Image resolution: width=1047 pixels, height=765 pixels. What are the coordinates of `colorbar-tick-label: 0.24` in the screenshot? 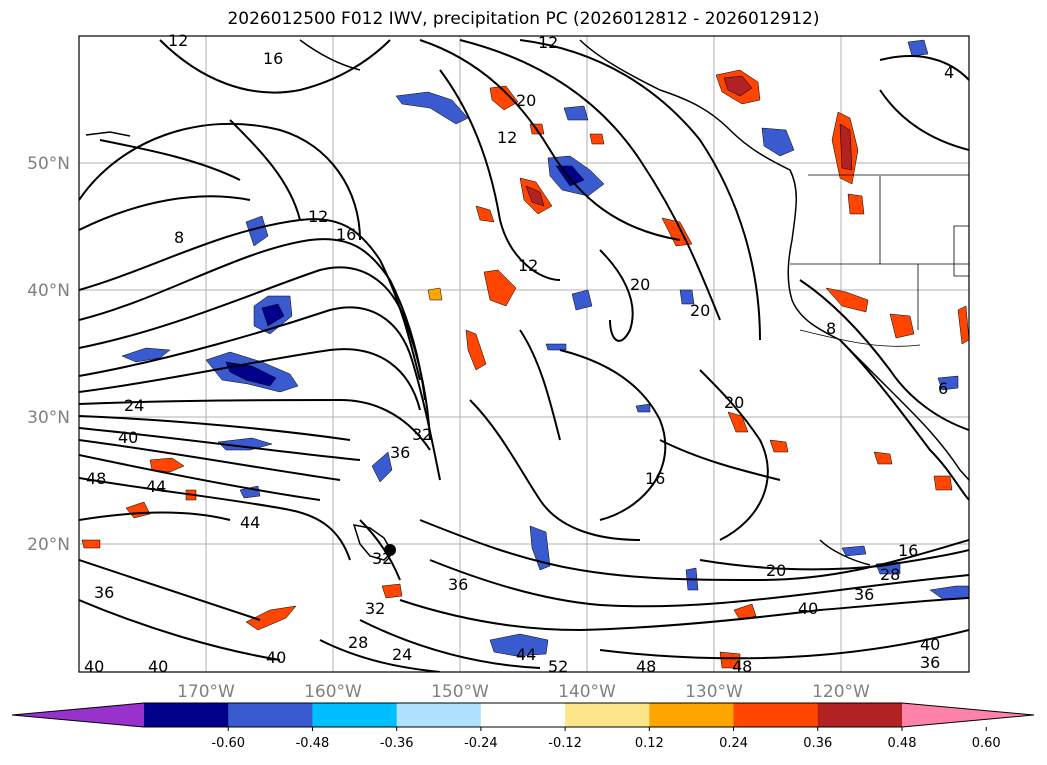 It's located at (733, 743).